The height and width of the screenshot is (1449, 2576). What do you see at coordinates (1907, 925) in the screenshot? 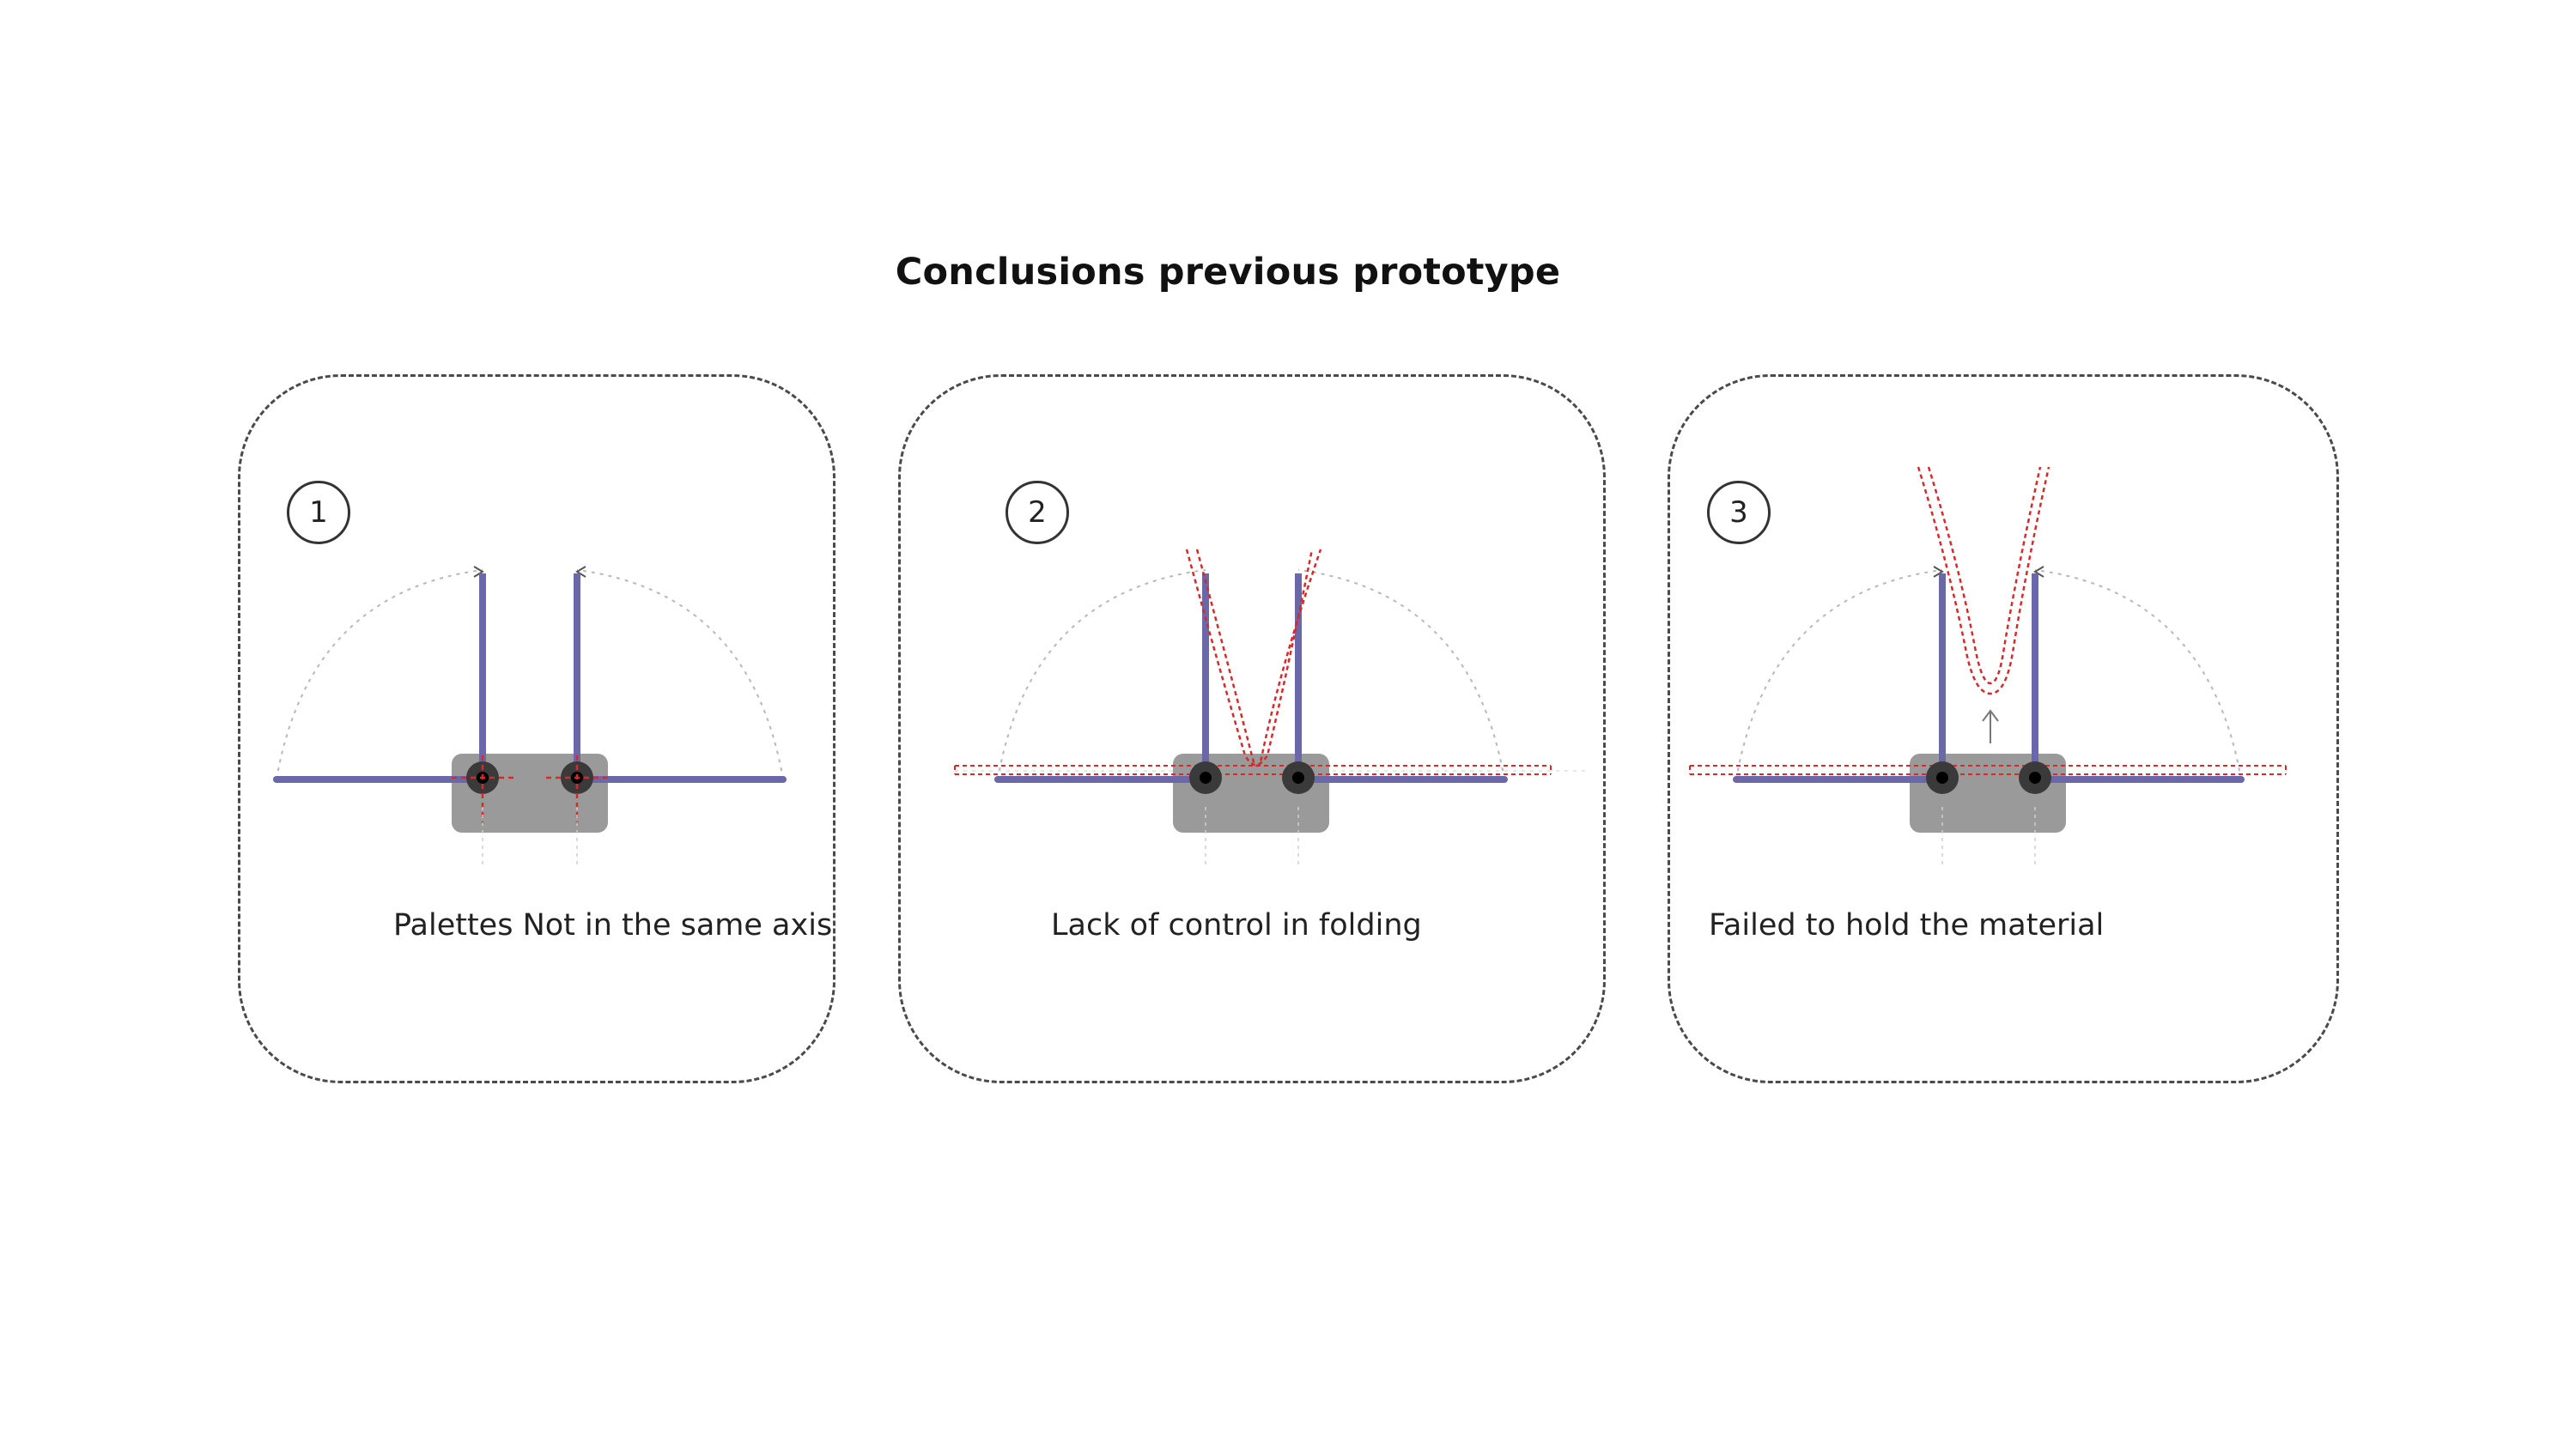
I see `caption-hold-material: Failed to hold the material` at bounding box center [1907, 925].